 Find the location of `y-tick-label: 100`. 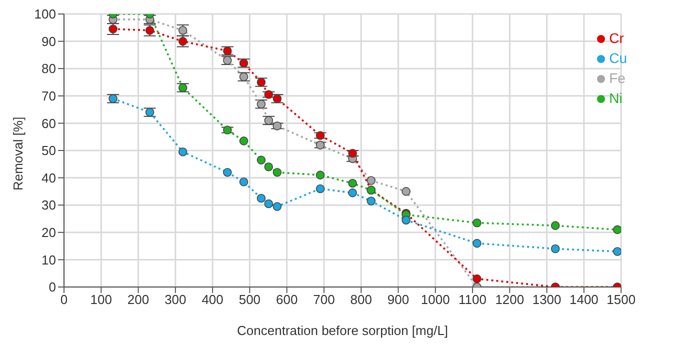

y-tick-label: 100 is located at coordinates (45, 14).